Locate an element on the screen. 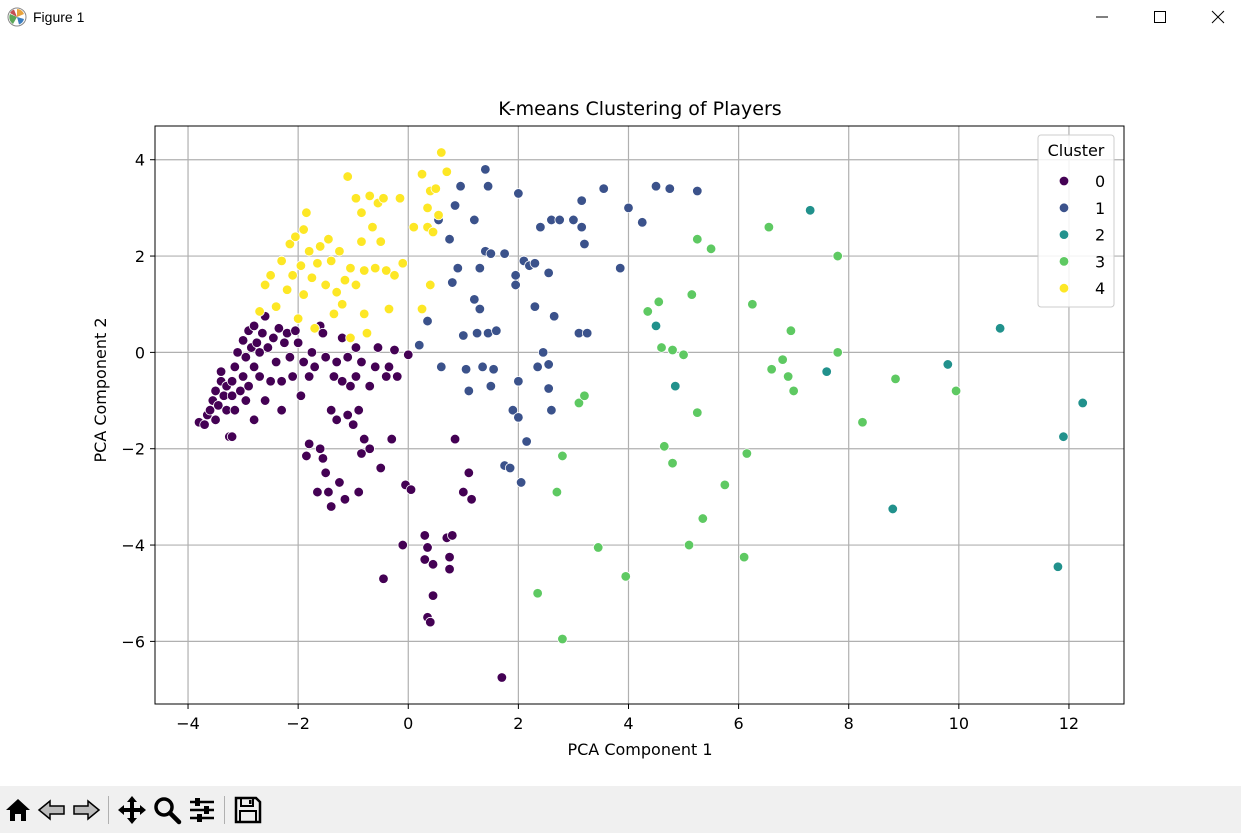 Image resolution: width=1241 pixels, height=833 pixels. pan-button is located at coordinates (132, 810).